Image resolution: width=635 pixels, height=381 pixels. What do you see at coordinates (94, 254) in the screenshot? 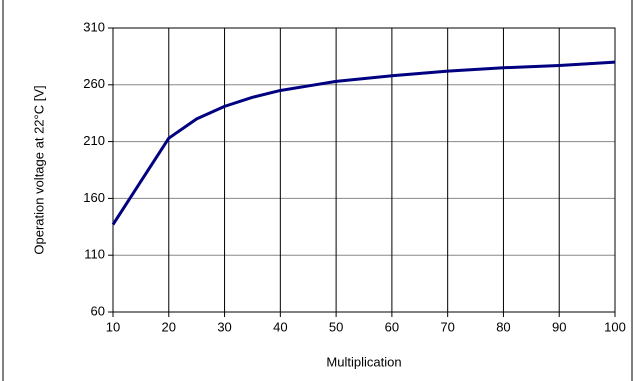
I see `y-tick-label: 110` at bounding box center [94, 254].